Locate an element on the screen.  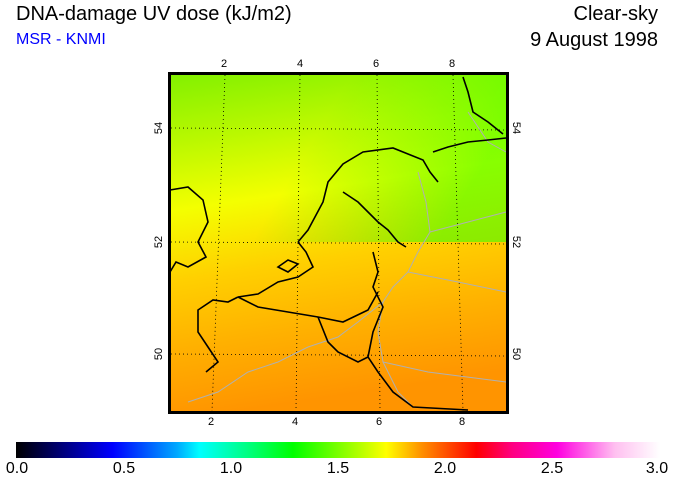
colorbar-label: 1.5 is located at coordinates (338, 468).